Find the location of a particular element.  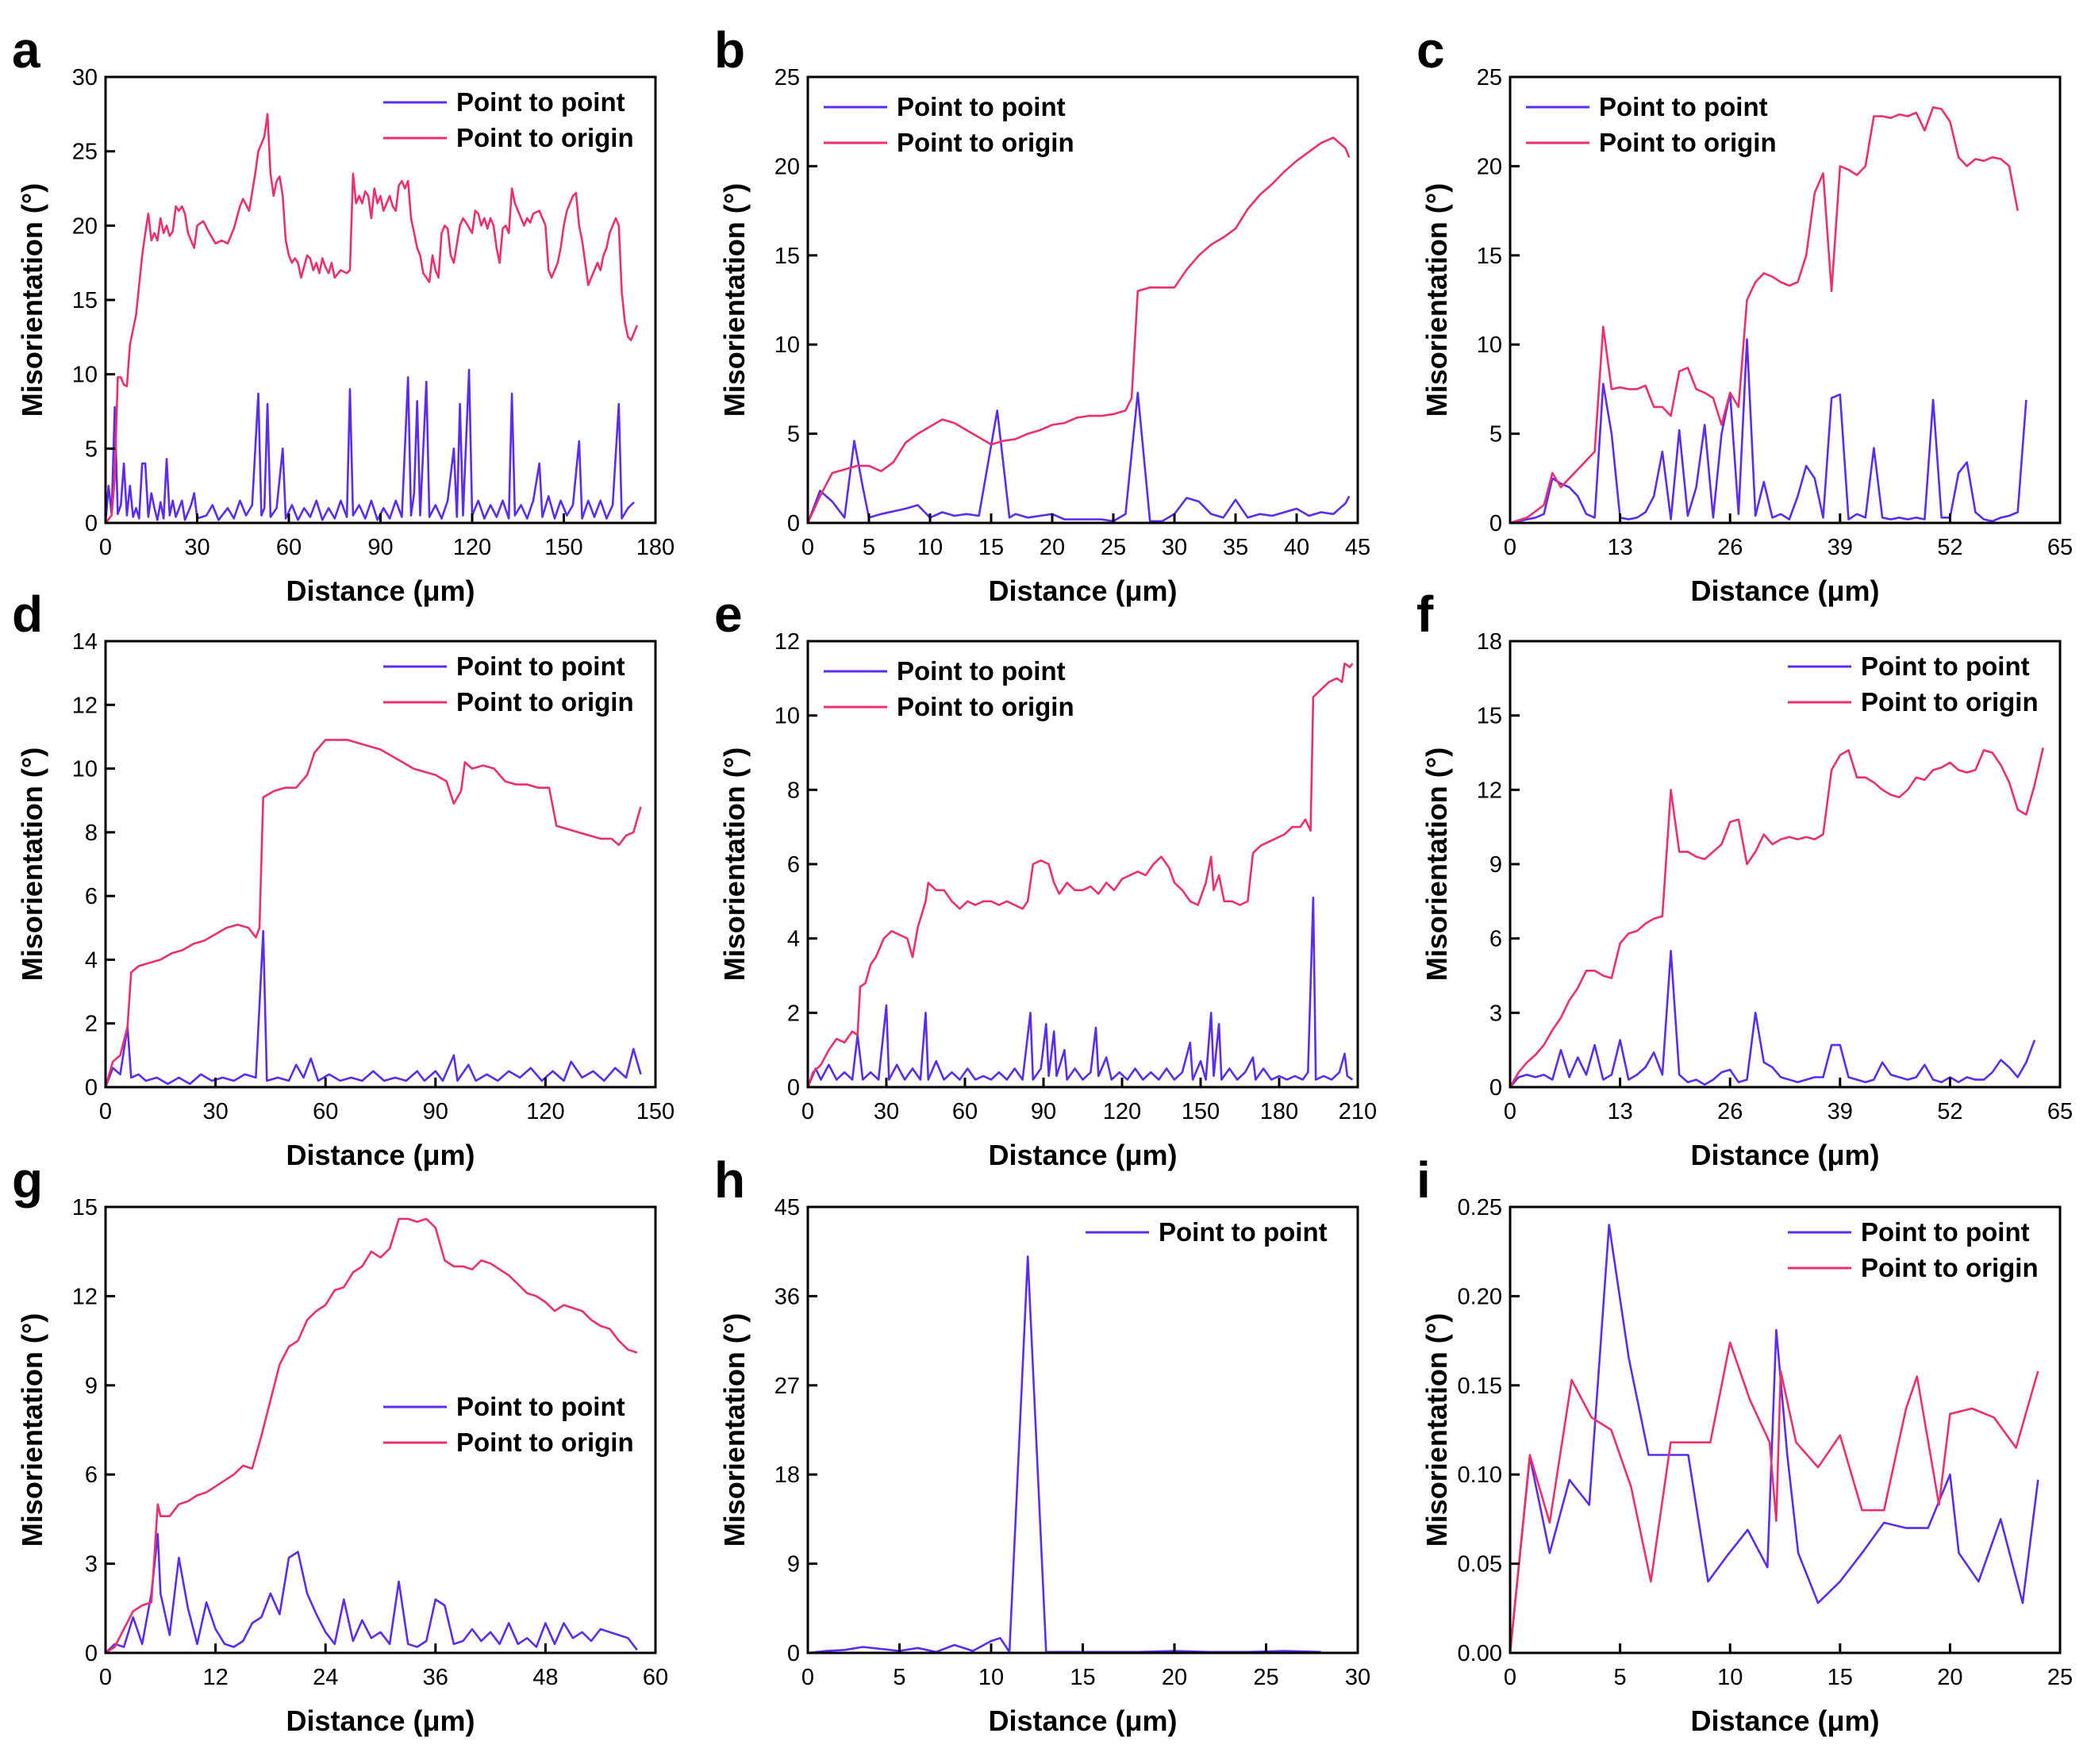

x-tick-label: 48 is located at coordinates (545, 1677).